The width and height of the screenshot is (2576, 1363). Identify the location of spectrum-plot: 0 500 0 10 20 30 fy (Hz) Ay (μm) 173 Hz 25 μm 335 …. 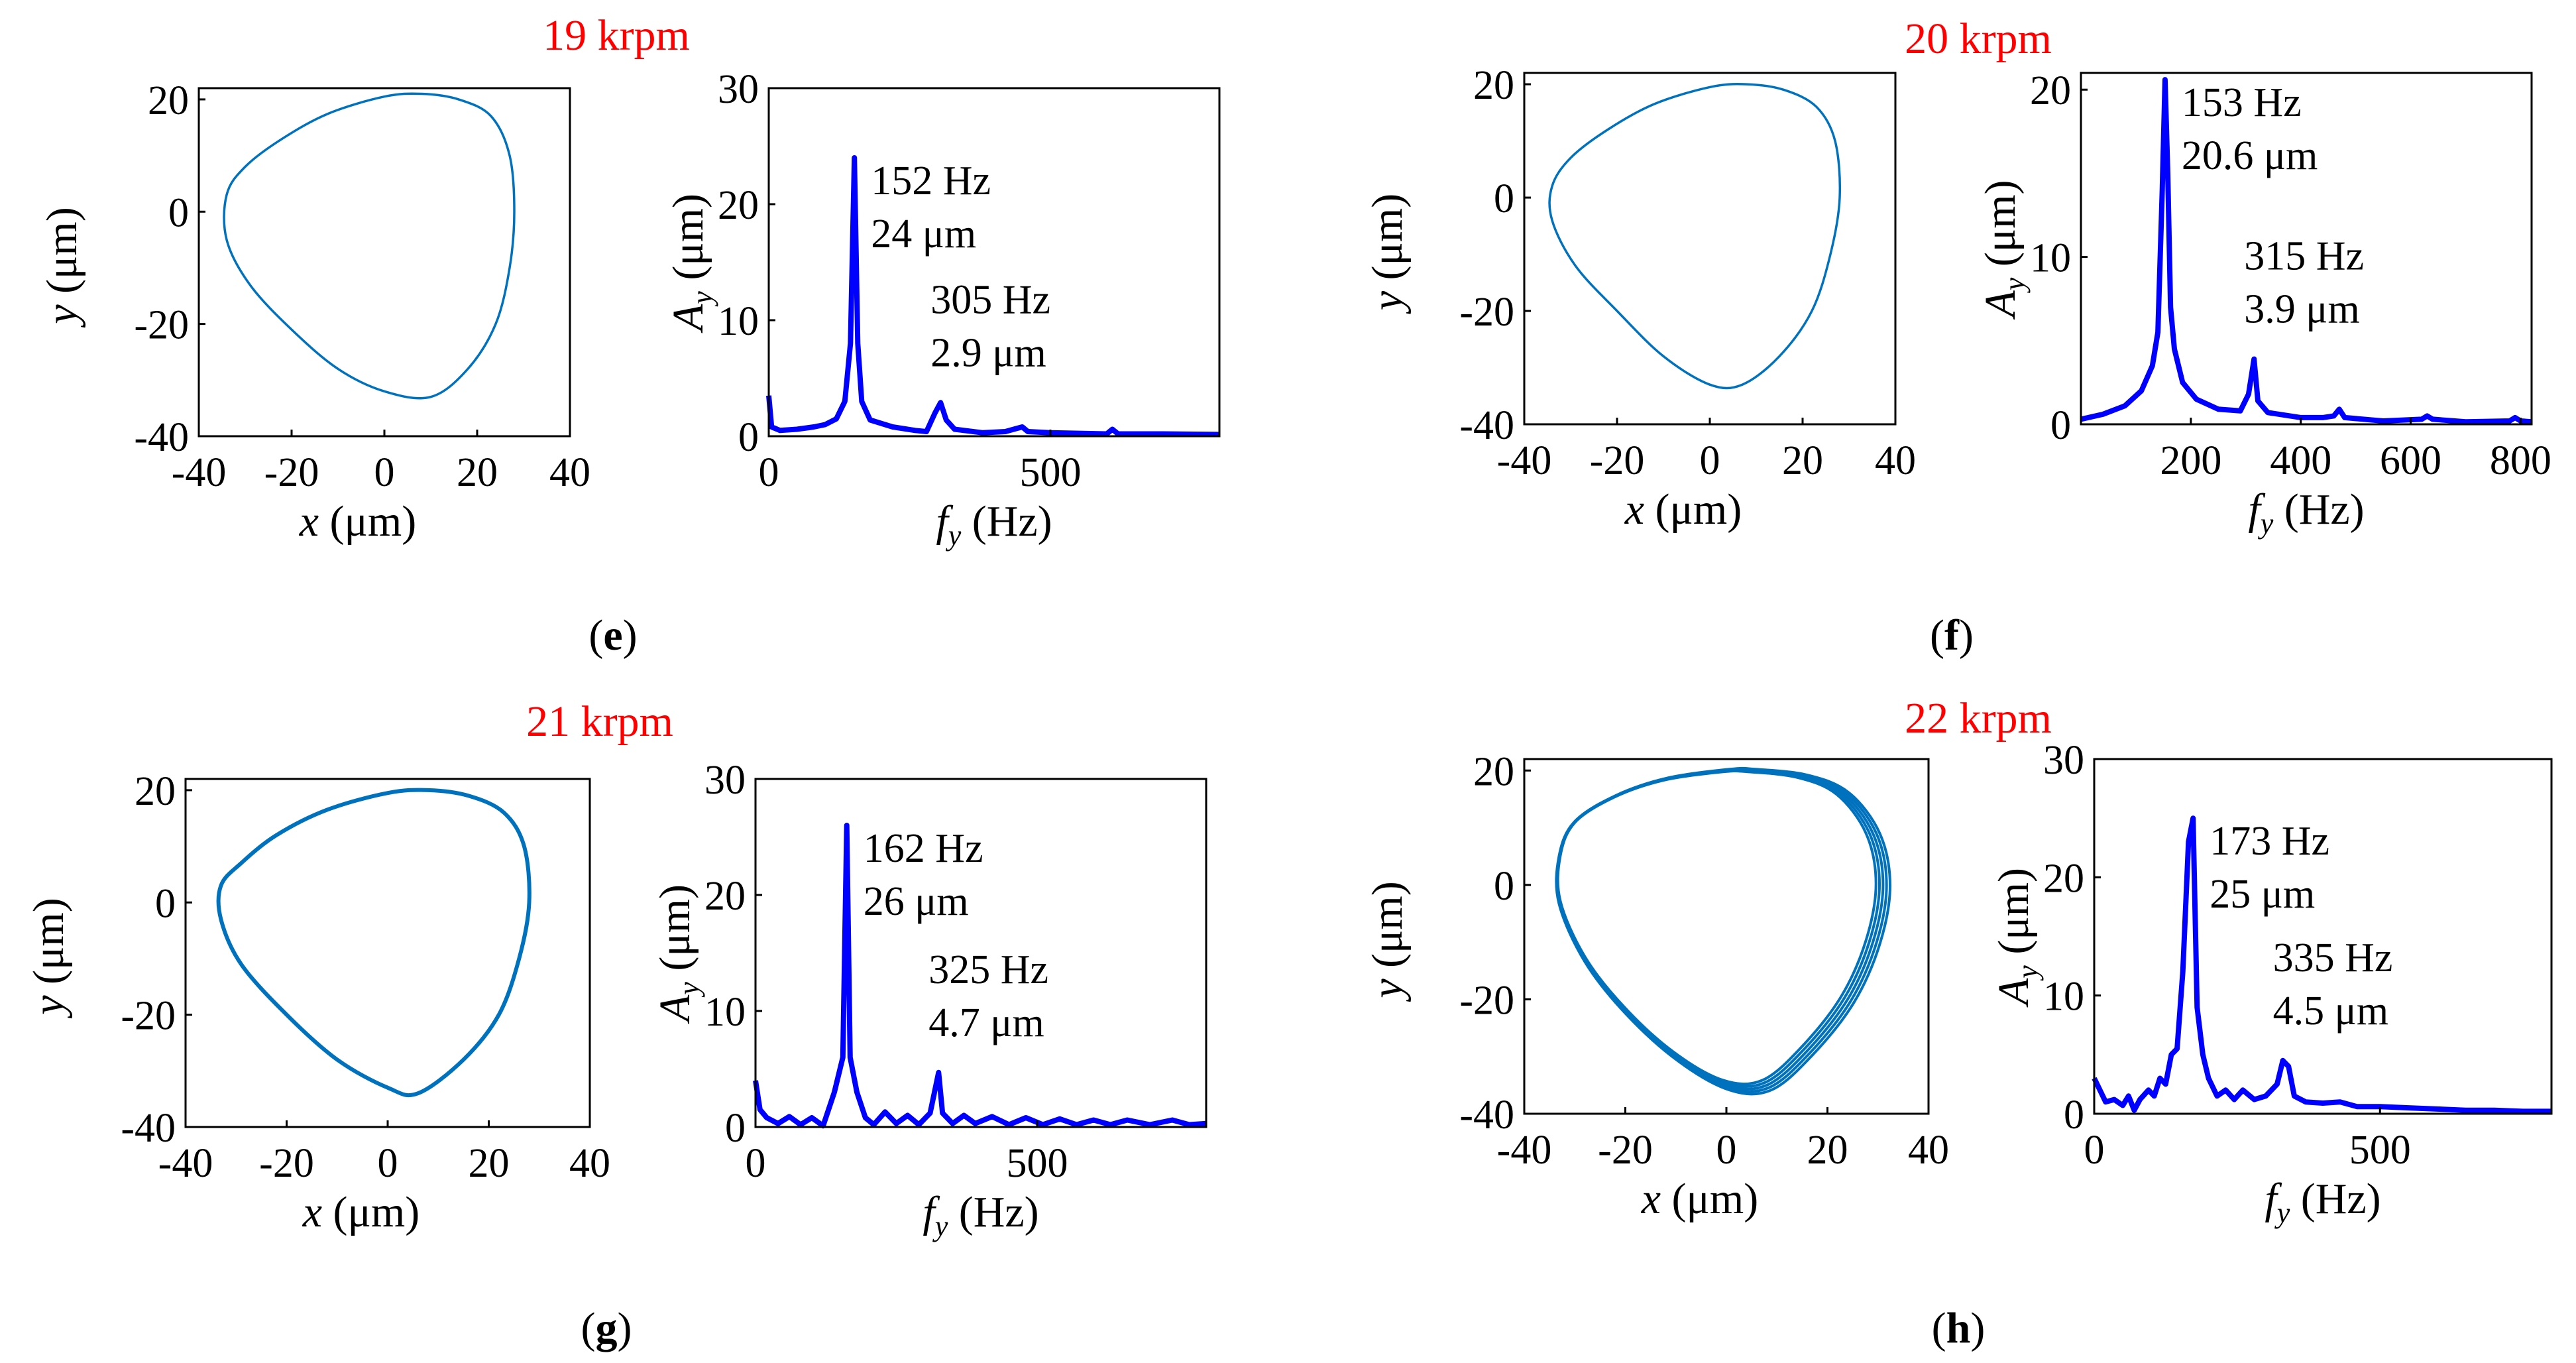
(2271, 983).